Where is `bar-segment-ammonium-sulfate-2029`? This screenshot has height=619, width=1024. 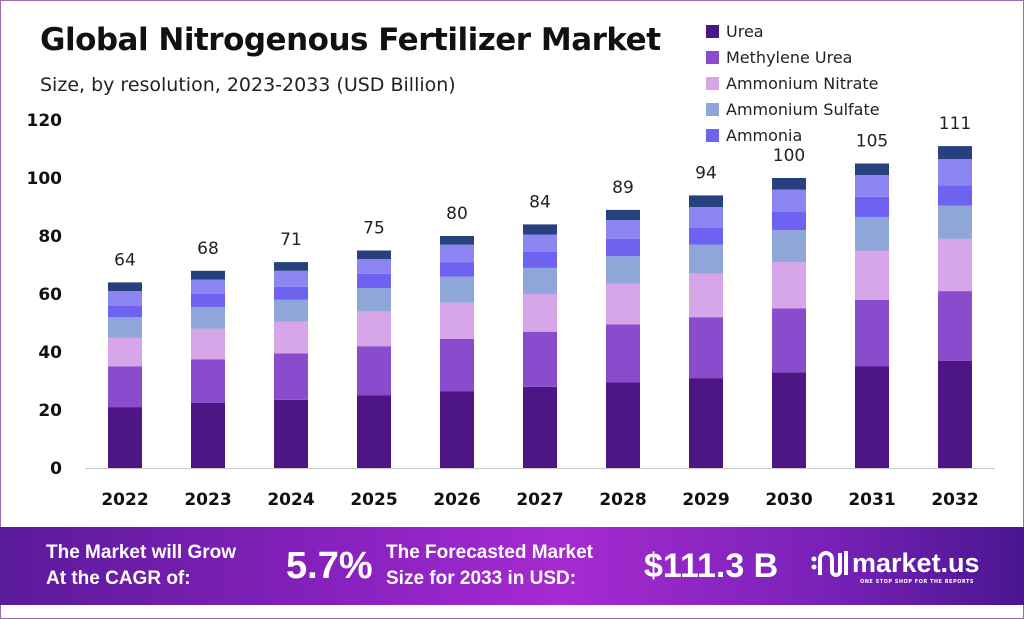
bar-segment-ammonium-sulfate-2029 is located at coordinates (706, 259).